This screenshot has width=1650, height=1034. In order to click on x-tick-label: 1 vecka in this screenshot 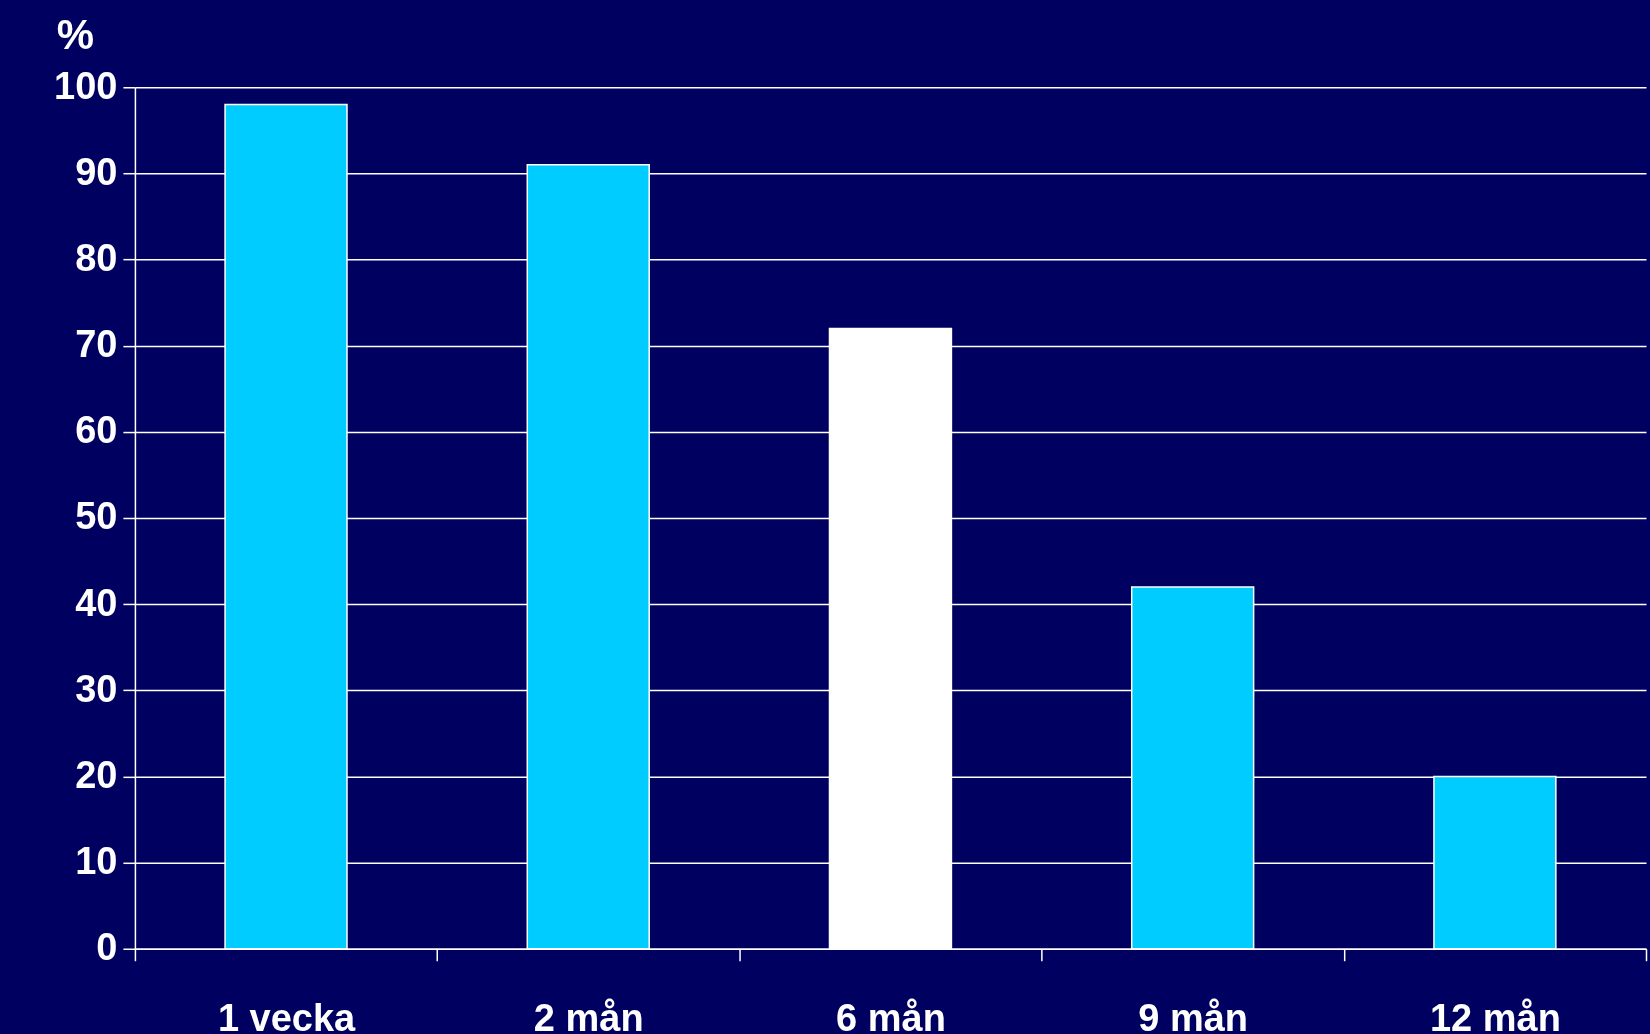, I will do `click(287, 1015)`.